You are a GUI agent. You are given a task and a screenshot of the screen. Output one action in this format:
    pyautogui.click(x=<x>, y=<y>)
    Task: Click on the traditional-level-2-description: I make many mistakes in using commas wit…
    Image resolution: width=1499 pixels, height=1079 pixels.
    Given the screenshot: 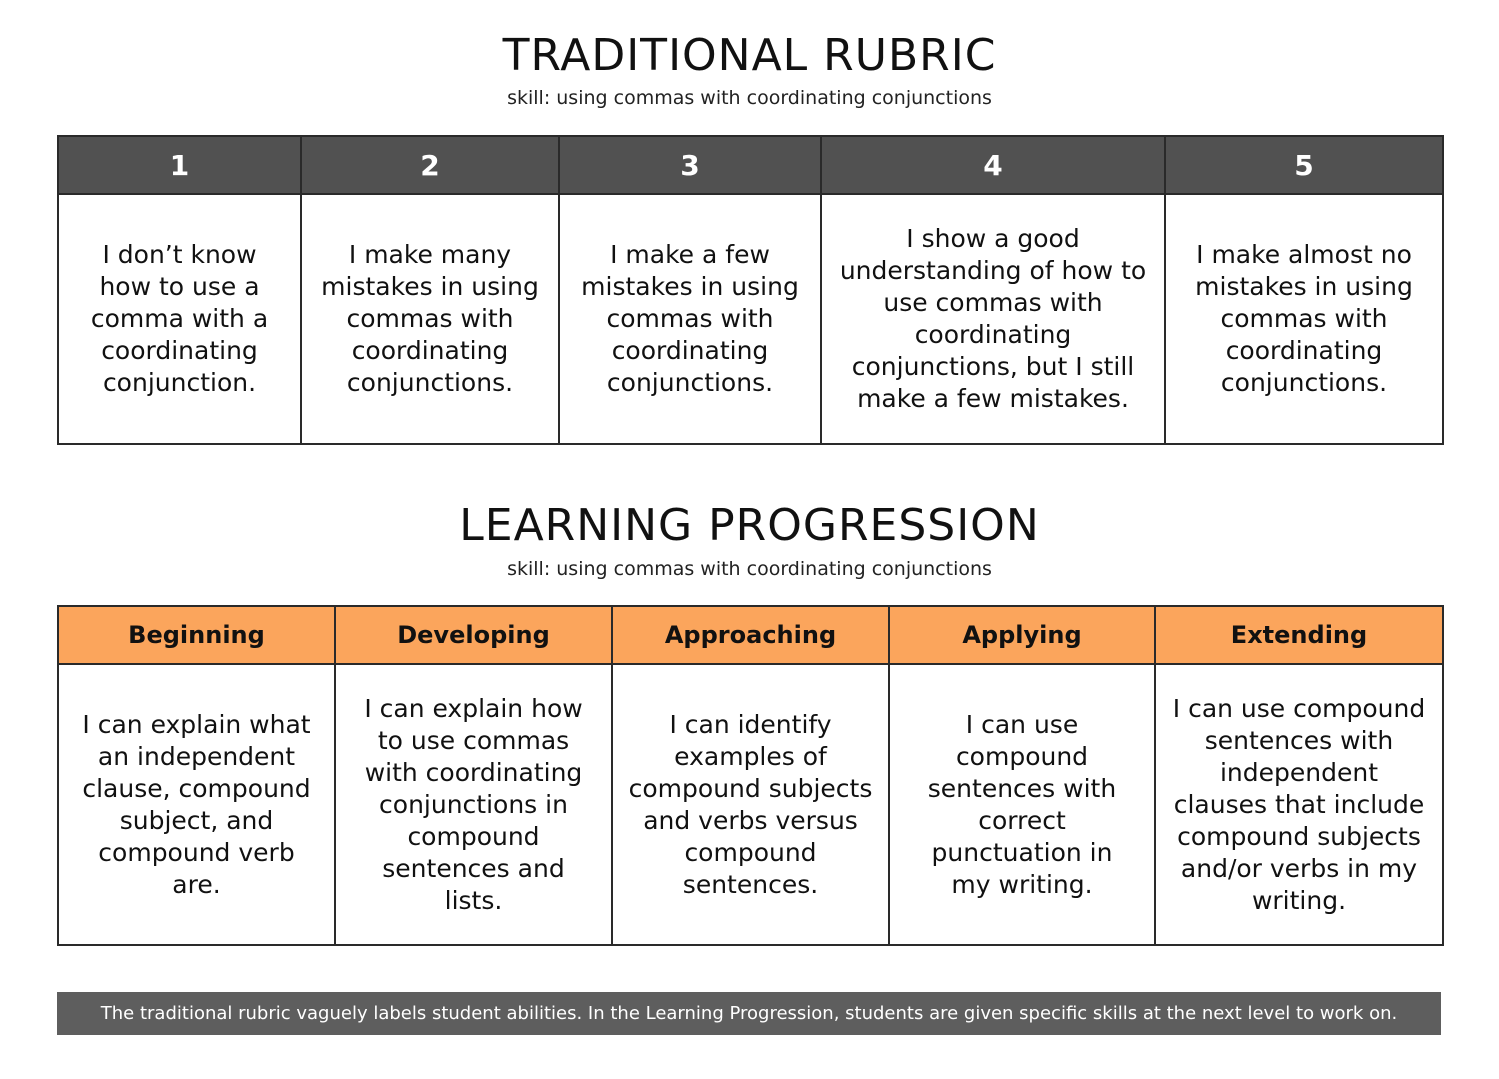 What is the action you would take?
    pyautogui.click(x=430, y=319)
    